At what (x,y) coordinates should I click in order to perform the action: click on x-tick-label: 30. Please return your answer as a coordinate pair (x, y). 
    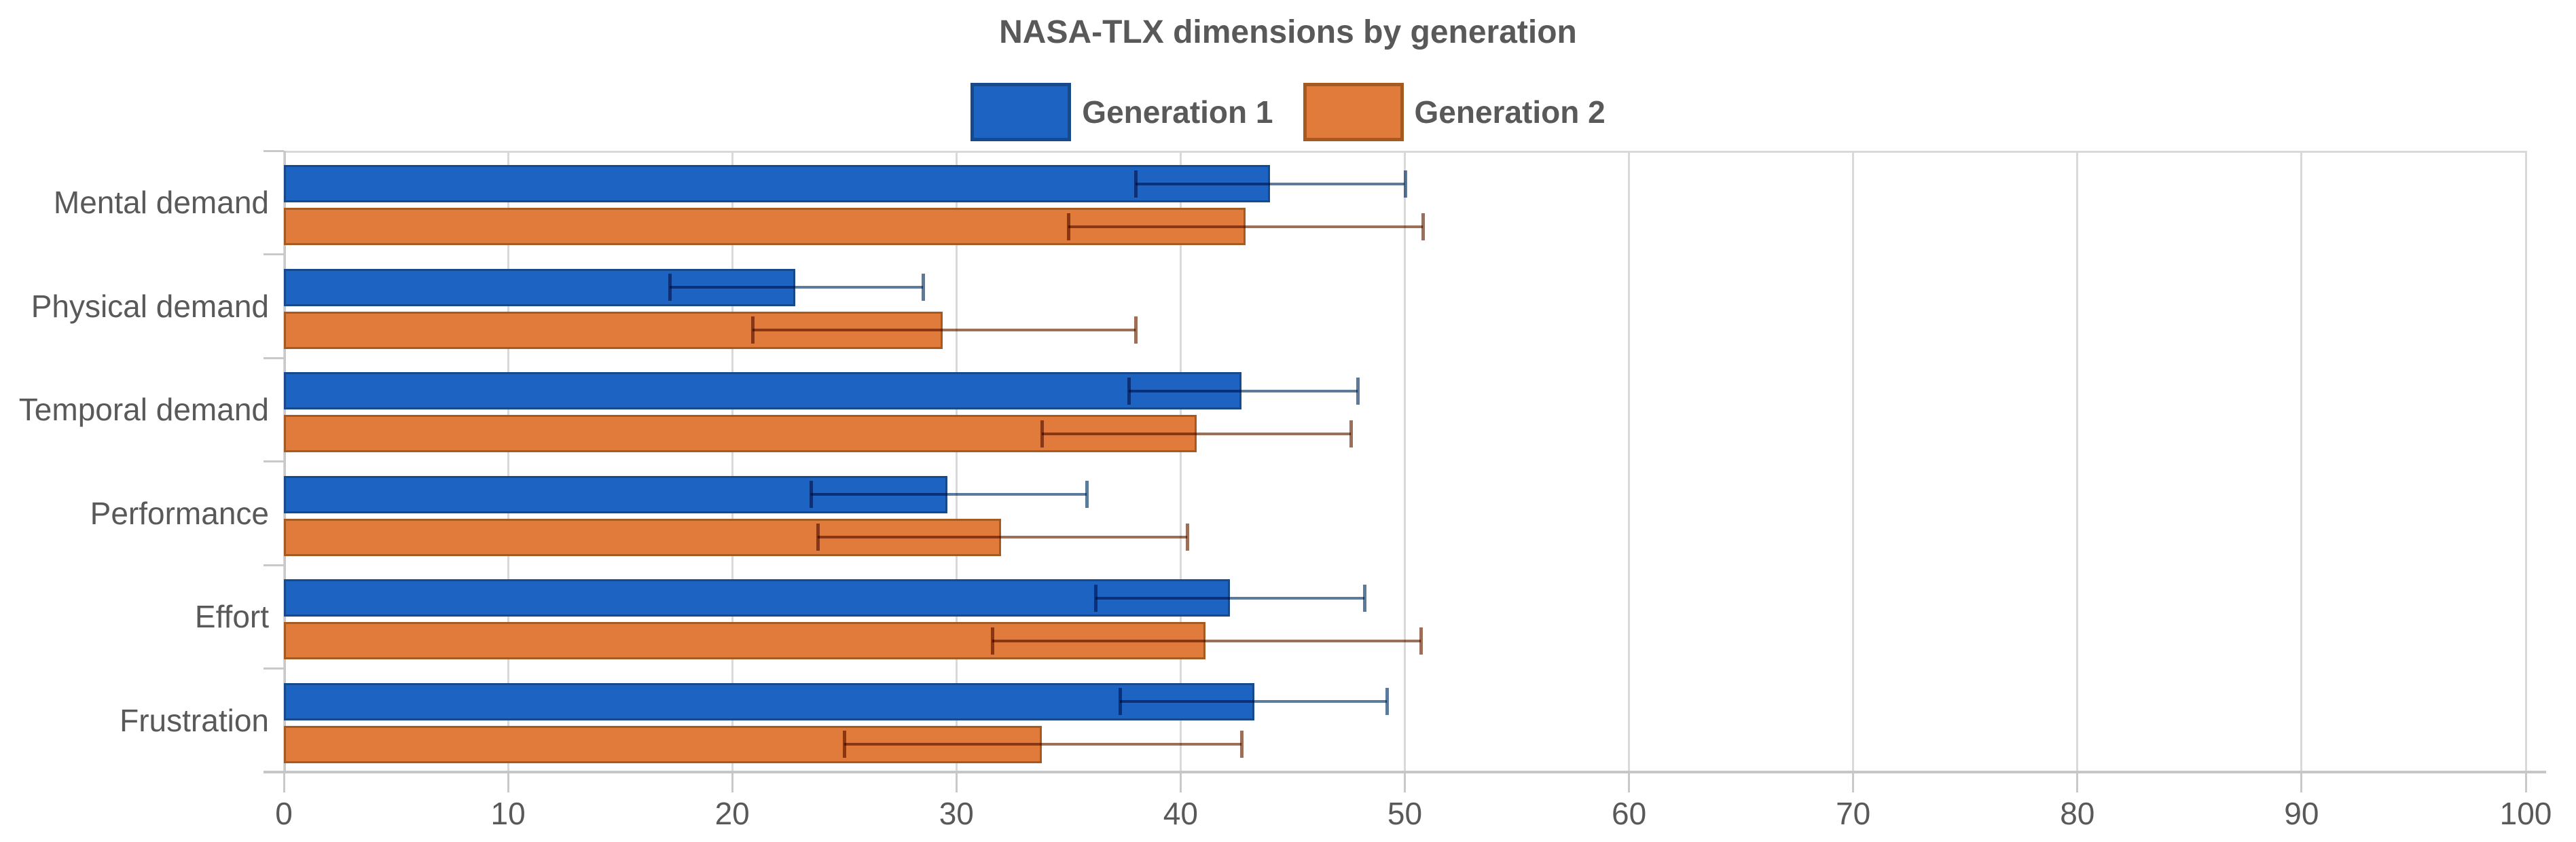
    Looking at the image, I should click on (957, 814).